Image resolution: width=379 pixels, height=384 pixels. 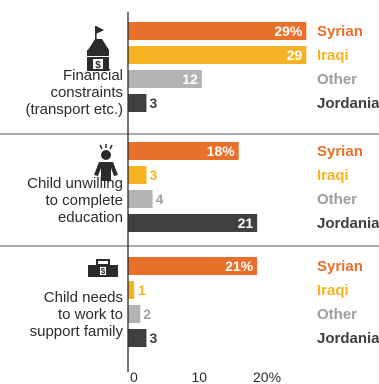 What do you see at coordinates (200, 376) in the screenshot?
I see `x-tick-label: 10` at bounding box center [200, 376].